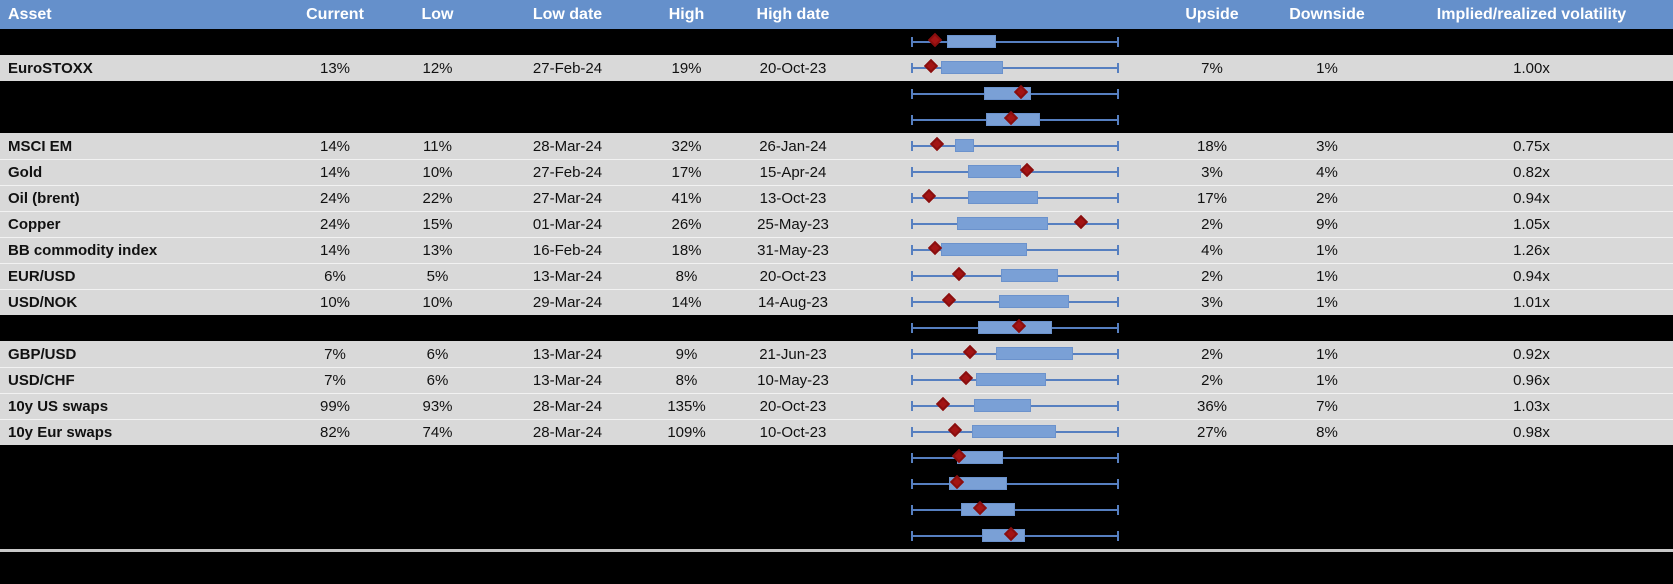  What do you see at coordinates (686, 68) in the screenshot?
I see `cell-high: 19%` at bounding box center [686, 68].